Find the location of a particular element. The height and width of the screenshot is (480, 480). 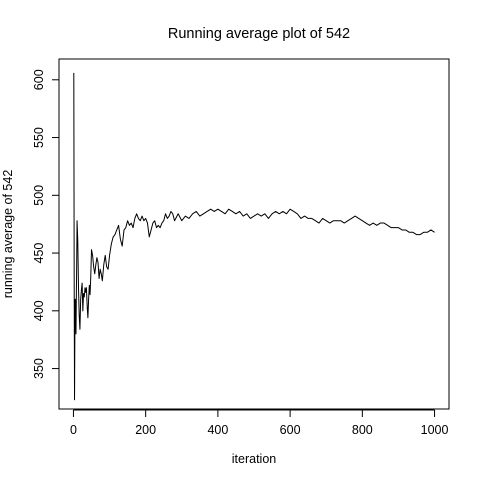

x-tick-label: 200 is located at coordinates (145, 430).